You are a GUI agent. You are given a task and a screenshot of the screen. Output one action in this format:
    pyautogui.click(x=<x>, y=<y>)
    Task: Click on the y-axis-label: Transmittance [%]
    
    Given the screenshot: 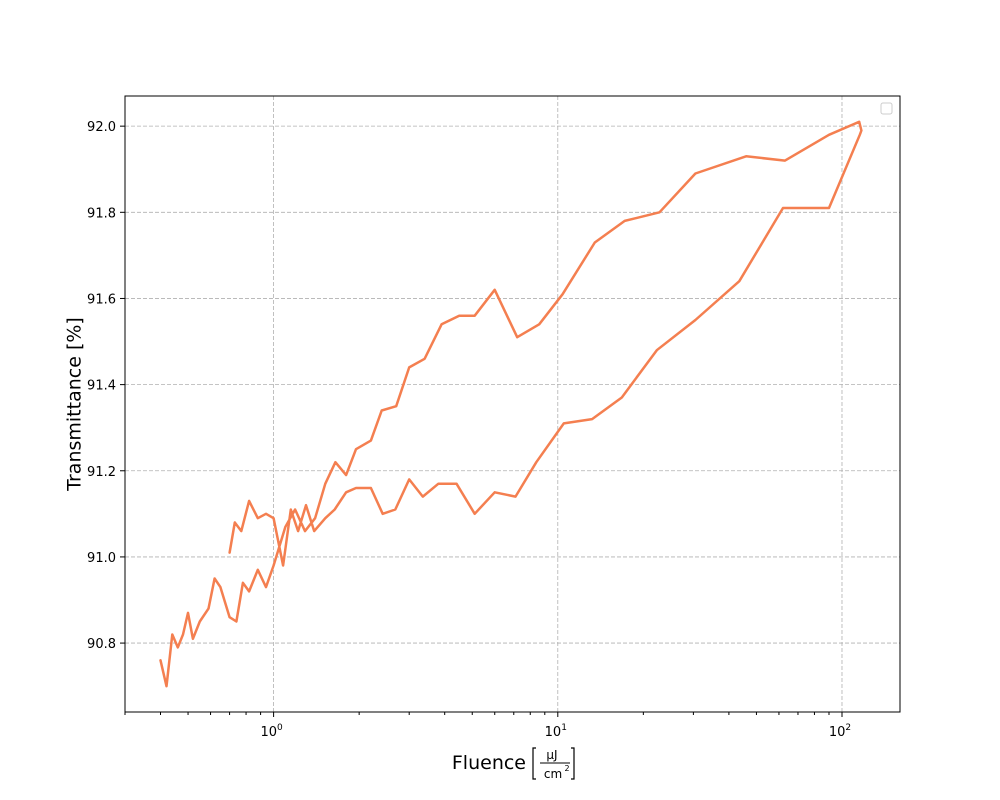 What is the action you would take?
    pyautogui.click(x=75, y=404)
    